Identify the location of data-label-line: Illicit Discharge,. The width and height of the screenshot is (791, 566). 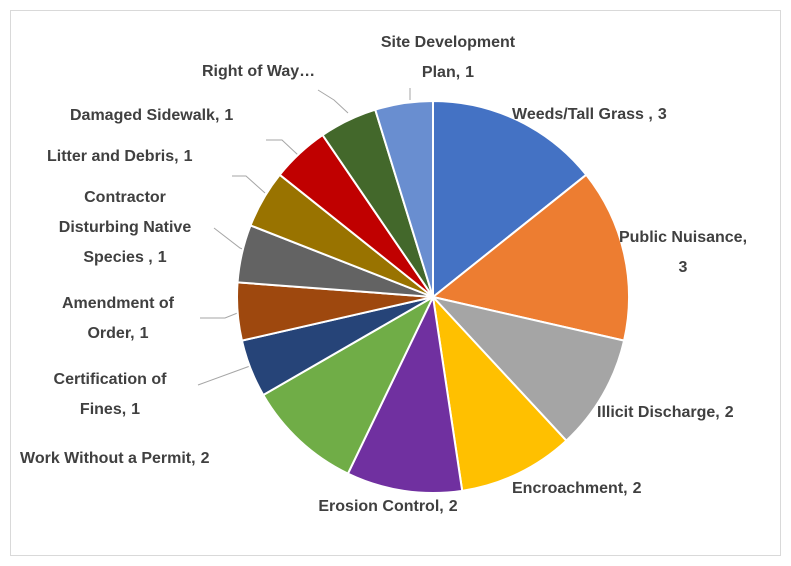
(658, 412).